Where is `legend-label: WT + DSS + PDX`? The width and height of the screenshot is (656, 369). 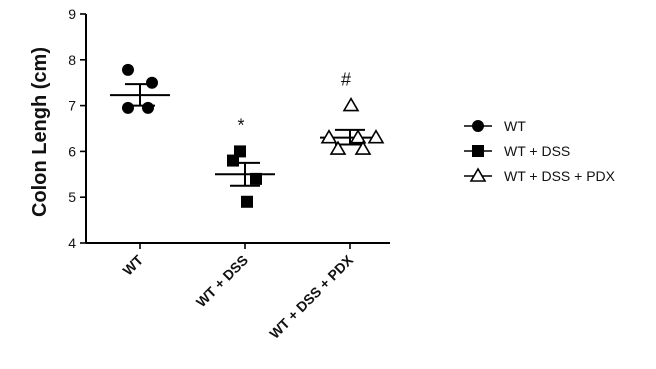 legend-label: WT + DSS + PDX is located at coordinates (560, 176).